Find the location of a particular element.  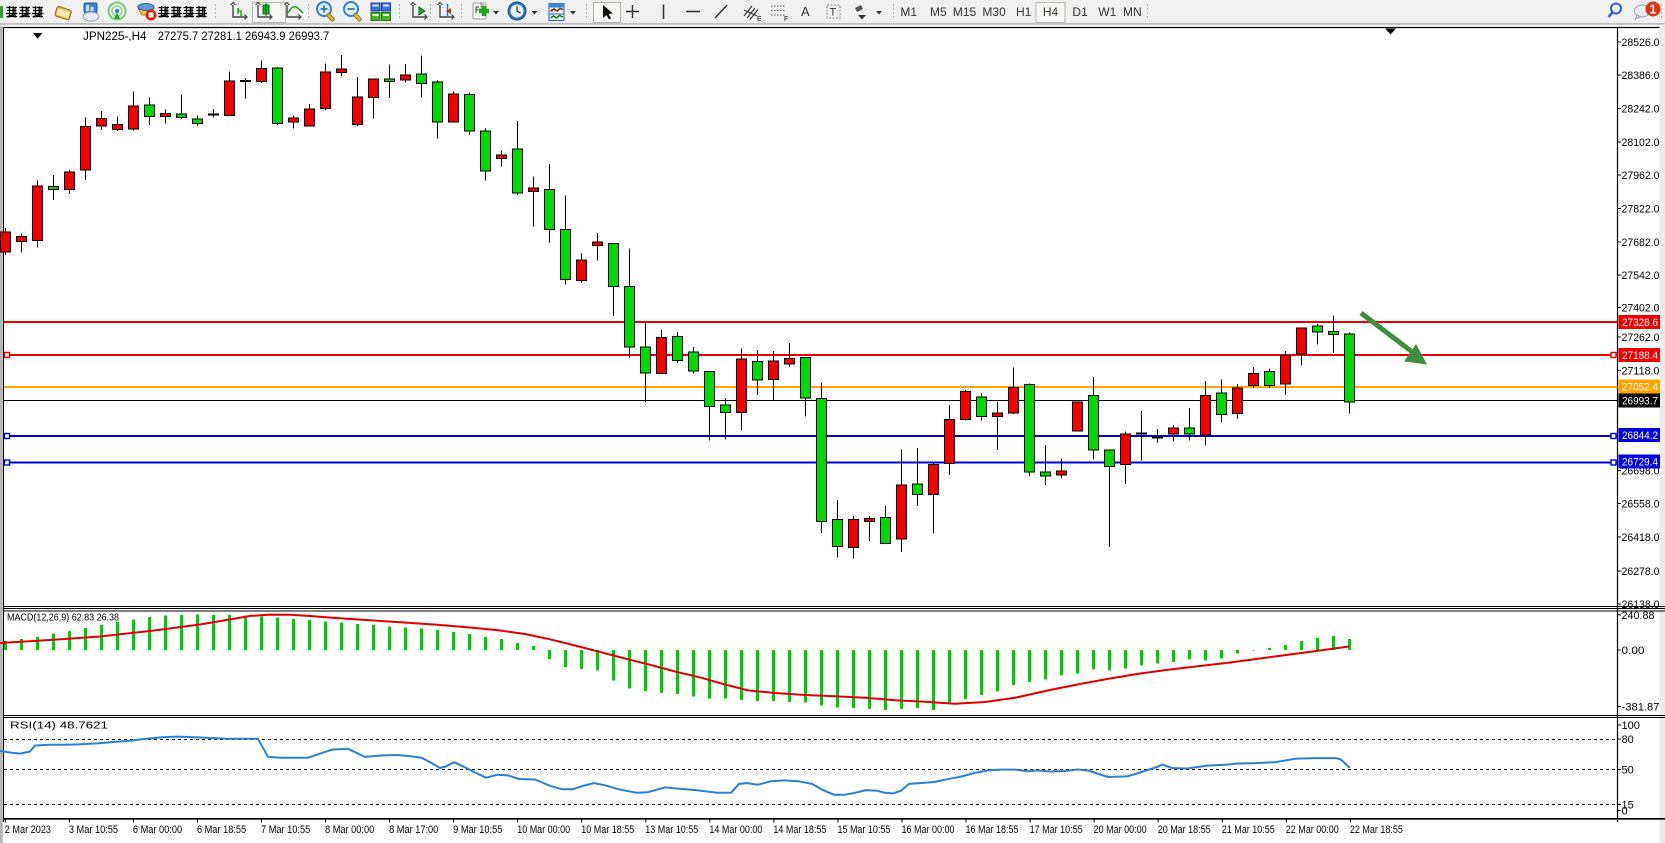

svg-text: 27542.0 is located at coordinates (1641, 276).